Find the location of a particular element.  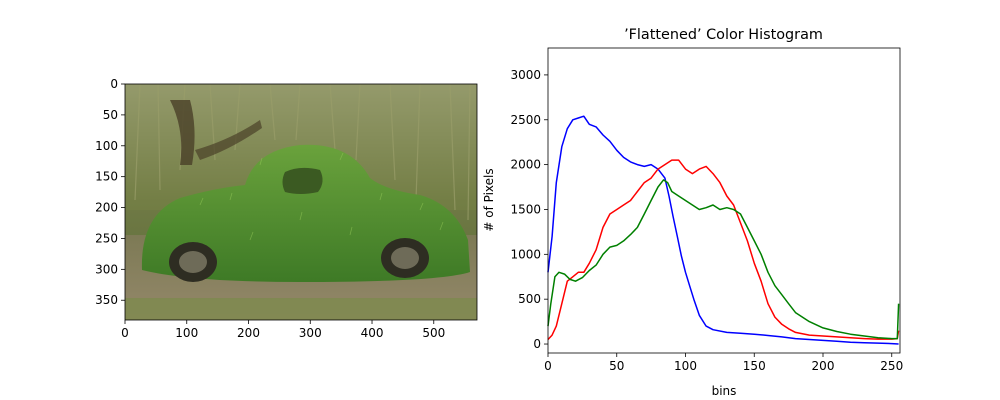

image-y-tick-label: 300 is located at coordinates (106, 269).